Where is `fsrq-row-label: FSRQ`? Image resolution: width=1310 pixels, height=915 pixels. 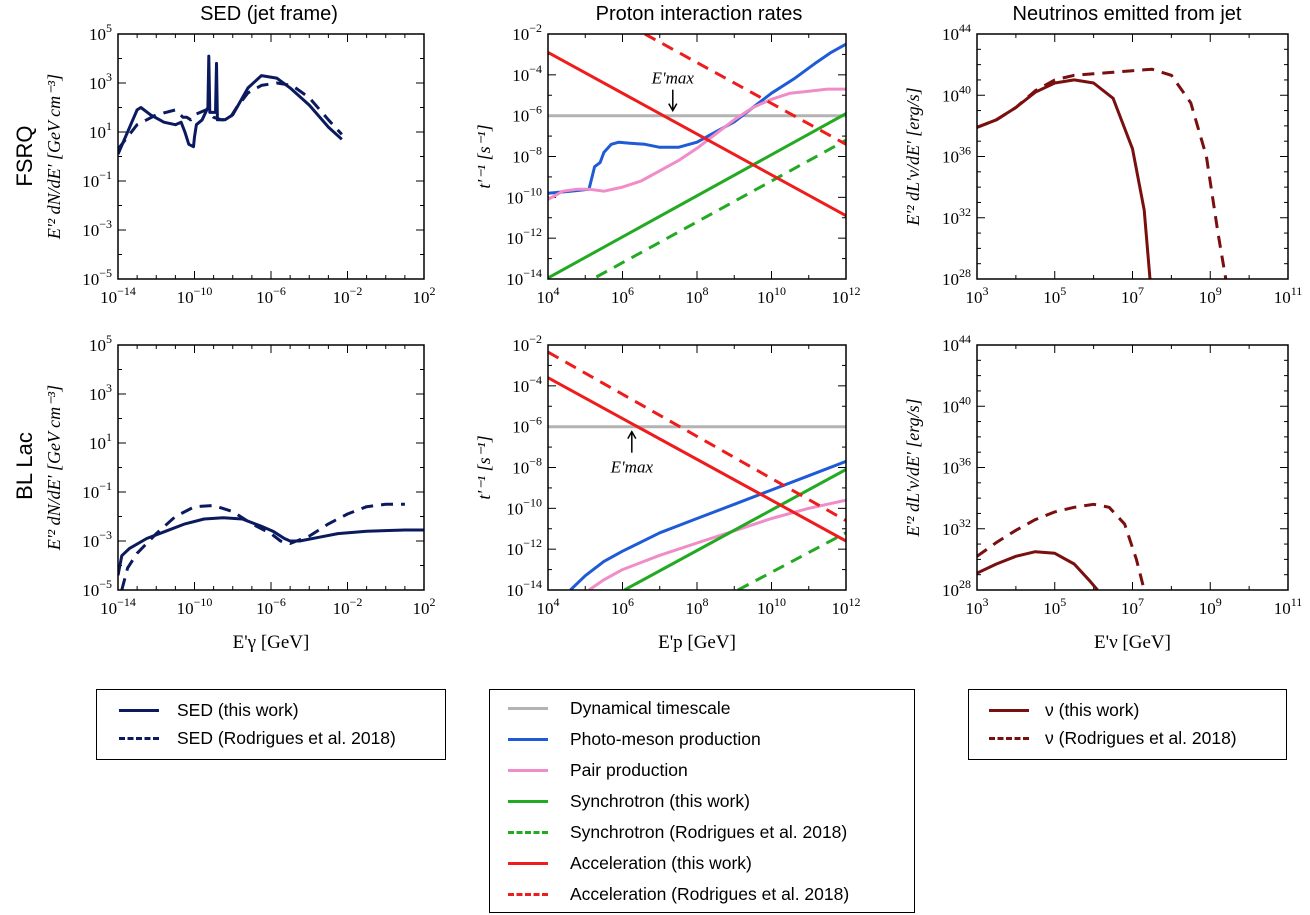
fsrq-row-label: FSRQ is located at coordinates (24, 155).